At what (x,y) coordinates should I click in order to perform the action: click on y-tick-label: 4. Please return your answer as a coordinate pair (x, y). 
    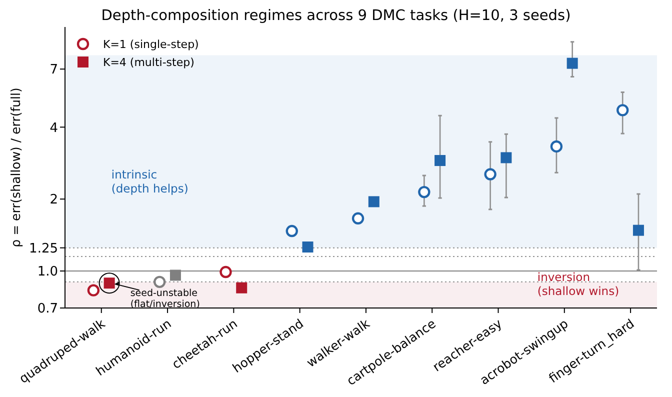
    Looking at the image, I should click on (54, 128).